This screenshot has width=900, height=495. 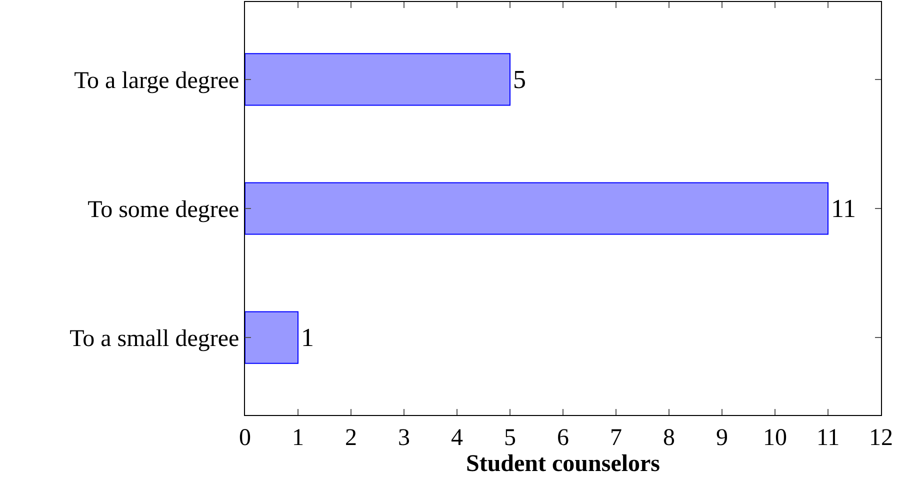 What do you see at coordinates (722, 437) in the screenshot?
I see `x-tick-label: 9` at bounding box center [722, 437].